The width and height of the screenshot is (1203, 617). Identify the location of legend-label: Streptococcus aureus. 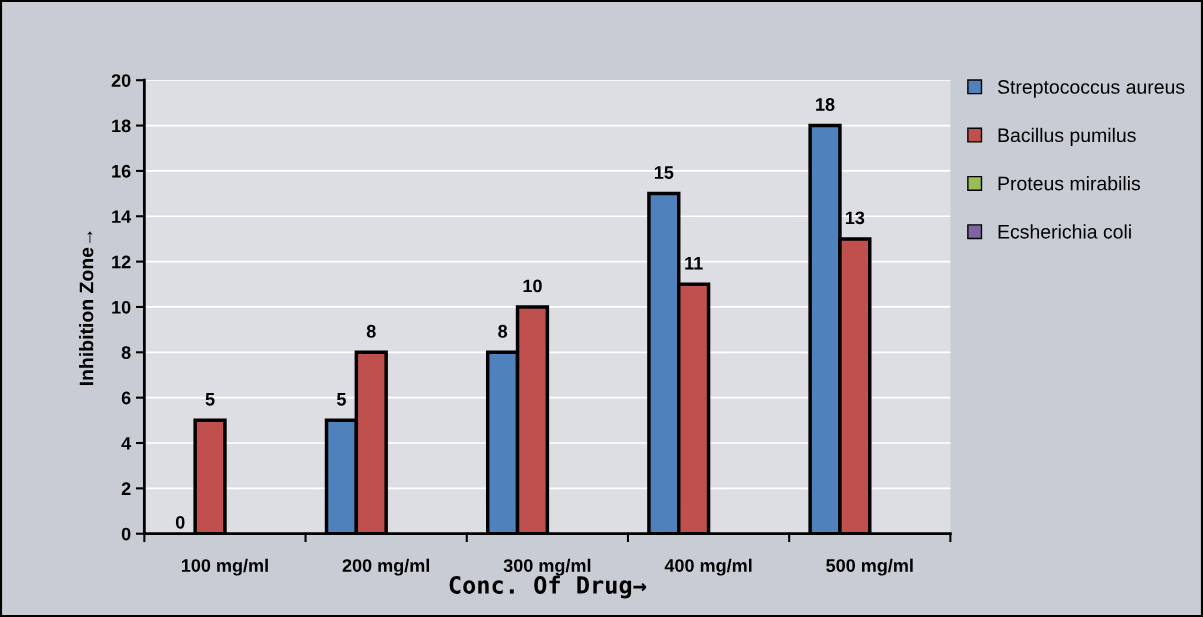
(1091, 89).